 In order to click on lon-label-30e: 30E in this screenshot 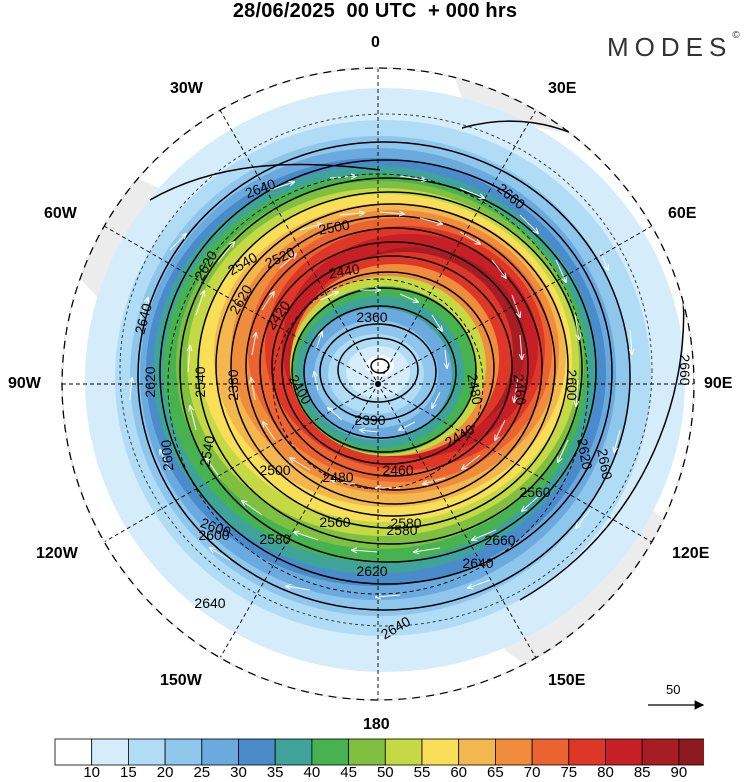, I will do `click(562, 88)`.